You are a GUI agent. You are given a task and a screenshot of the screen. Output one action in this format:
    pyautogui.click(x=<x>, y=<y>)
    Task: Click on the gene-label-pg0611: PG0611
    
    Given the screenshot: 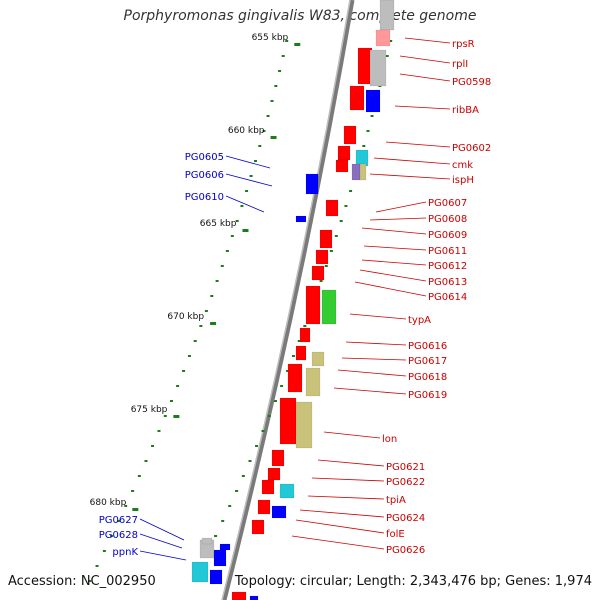 What is the action you would take?
    pyautogui.click(x=447, y=251)
    